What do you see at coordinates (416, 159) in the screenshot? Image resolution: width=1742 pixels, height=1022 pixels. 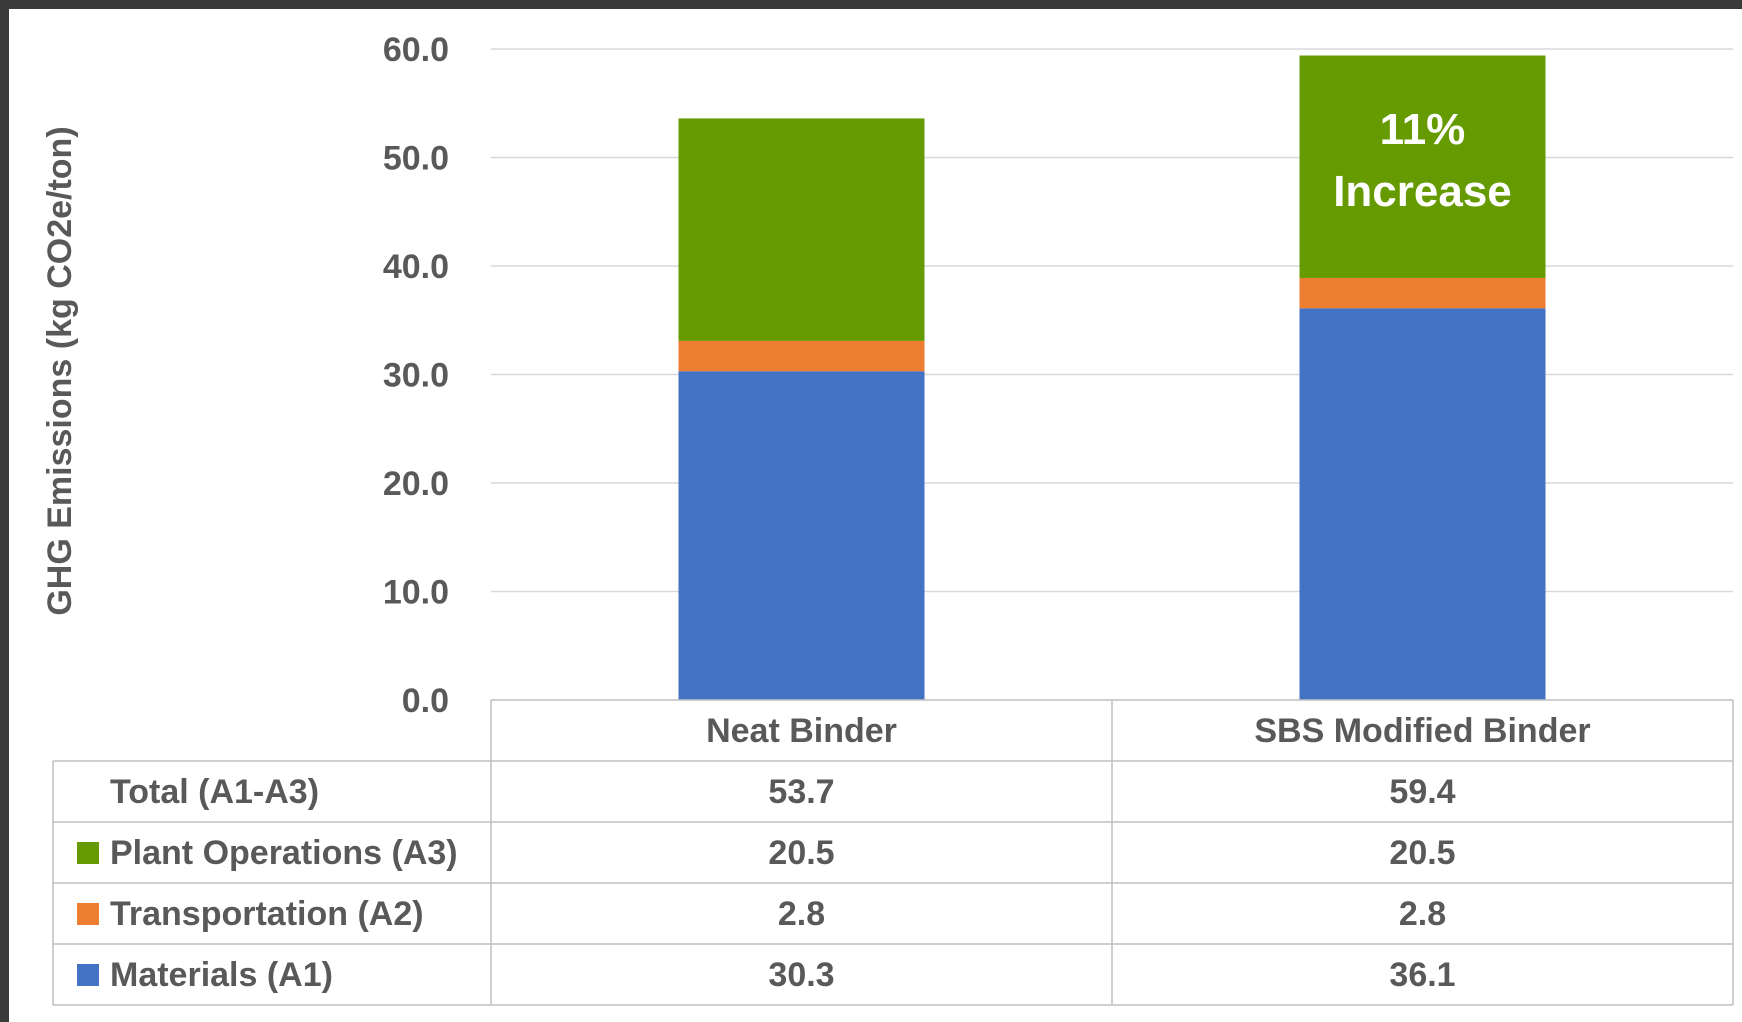 I see `y-tick-label: 50.0` at bounding box center [416, 159].